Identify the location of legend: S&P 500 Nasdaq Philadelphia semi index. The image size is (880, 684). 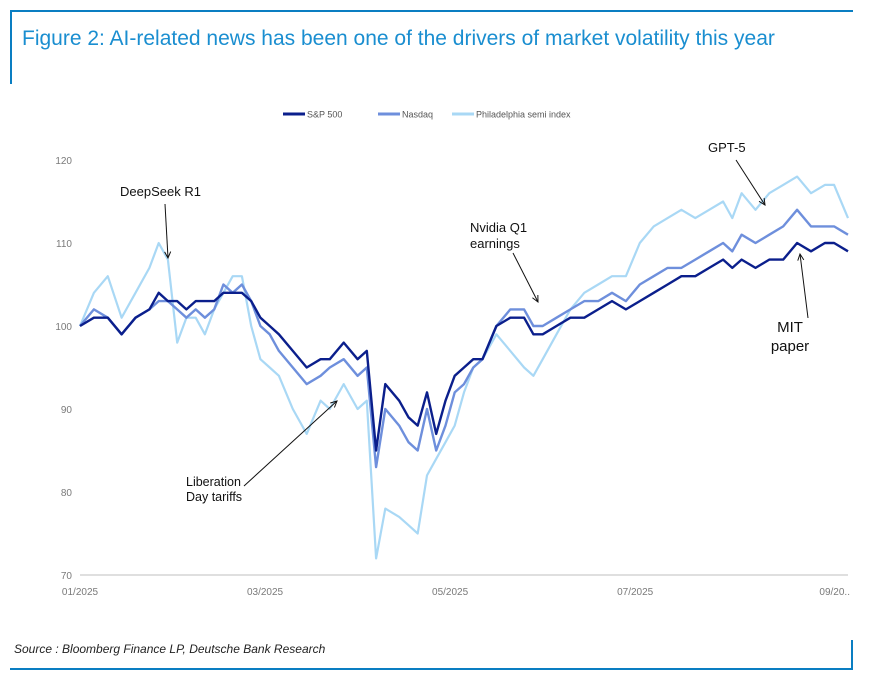
(427, 115).